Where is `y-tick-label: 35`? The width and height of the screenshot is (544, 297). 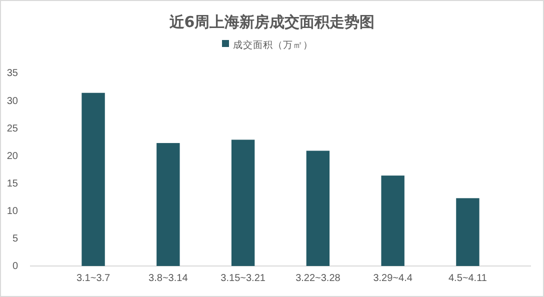
y-tick-label: 35 is located at coordinates (12, 74).